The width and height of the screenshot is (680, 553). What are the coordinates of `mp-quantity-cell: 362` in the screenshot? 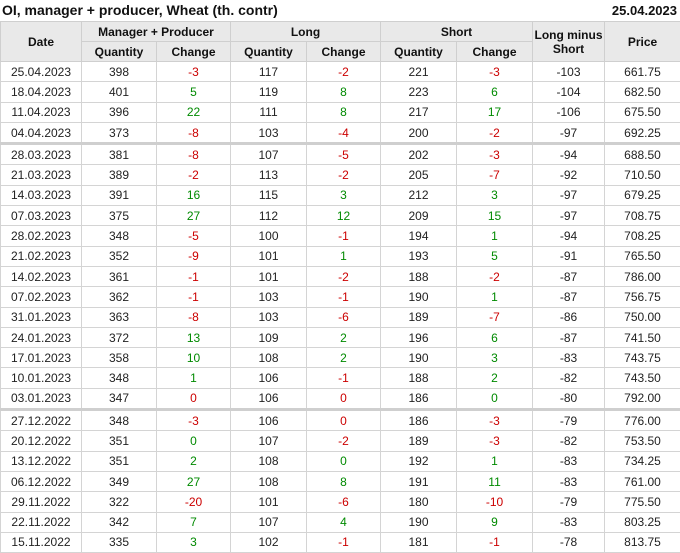 It's located at (119, 297).